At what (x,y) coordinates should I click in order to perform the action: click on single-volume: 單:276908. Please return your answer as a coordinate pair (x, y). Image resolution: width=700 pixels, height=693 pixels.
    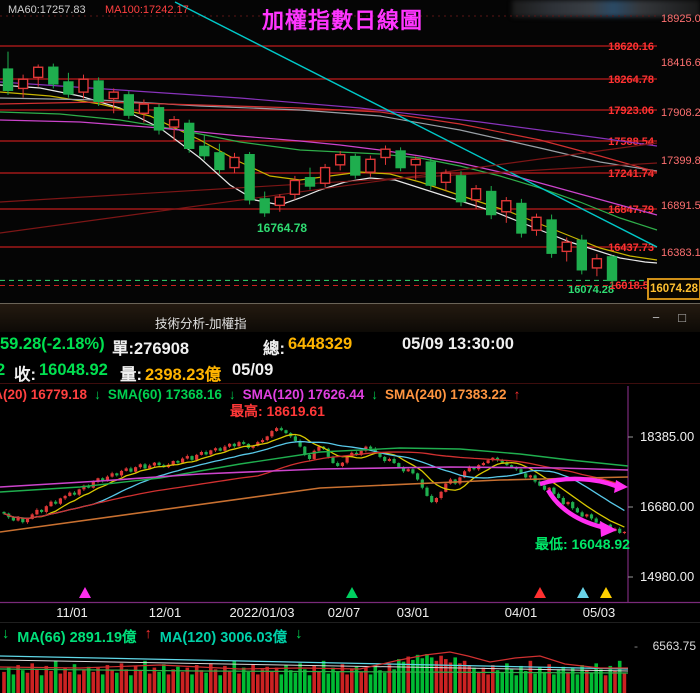
    Looking at the image, I should click on (151, 349).